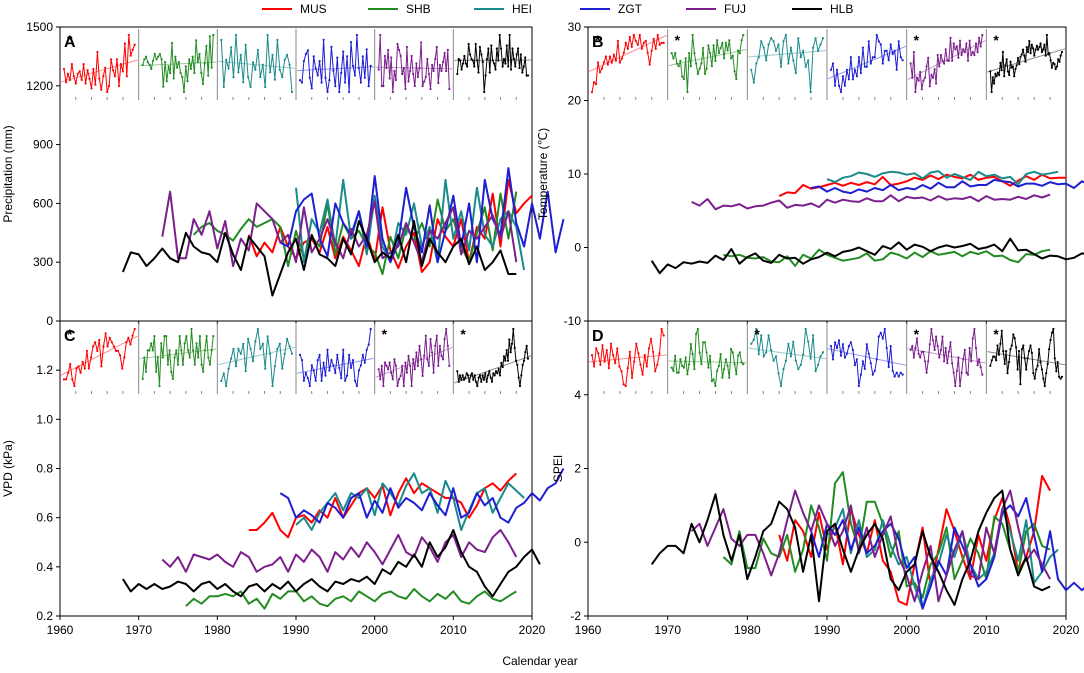 The width and height of the screenshot is (1084, 673). I want to click on legend-label-zgt: ZGT, so click(630, 9).